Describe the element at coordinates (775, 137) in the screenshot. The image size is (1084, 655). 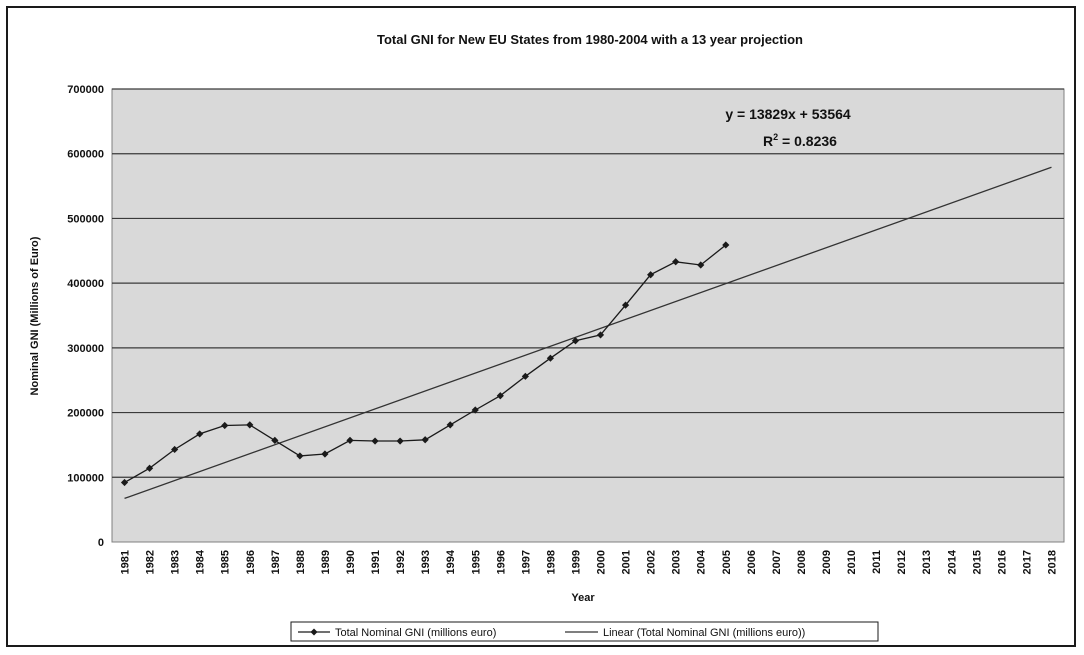
I see `r-squared-sup: 2` at that location.